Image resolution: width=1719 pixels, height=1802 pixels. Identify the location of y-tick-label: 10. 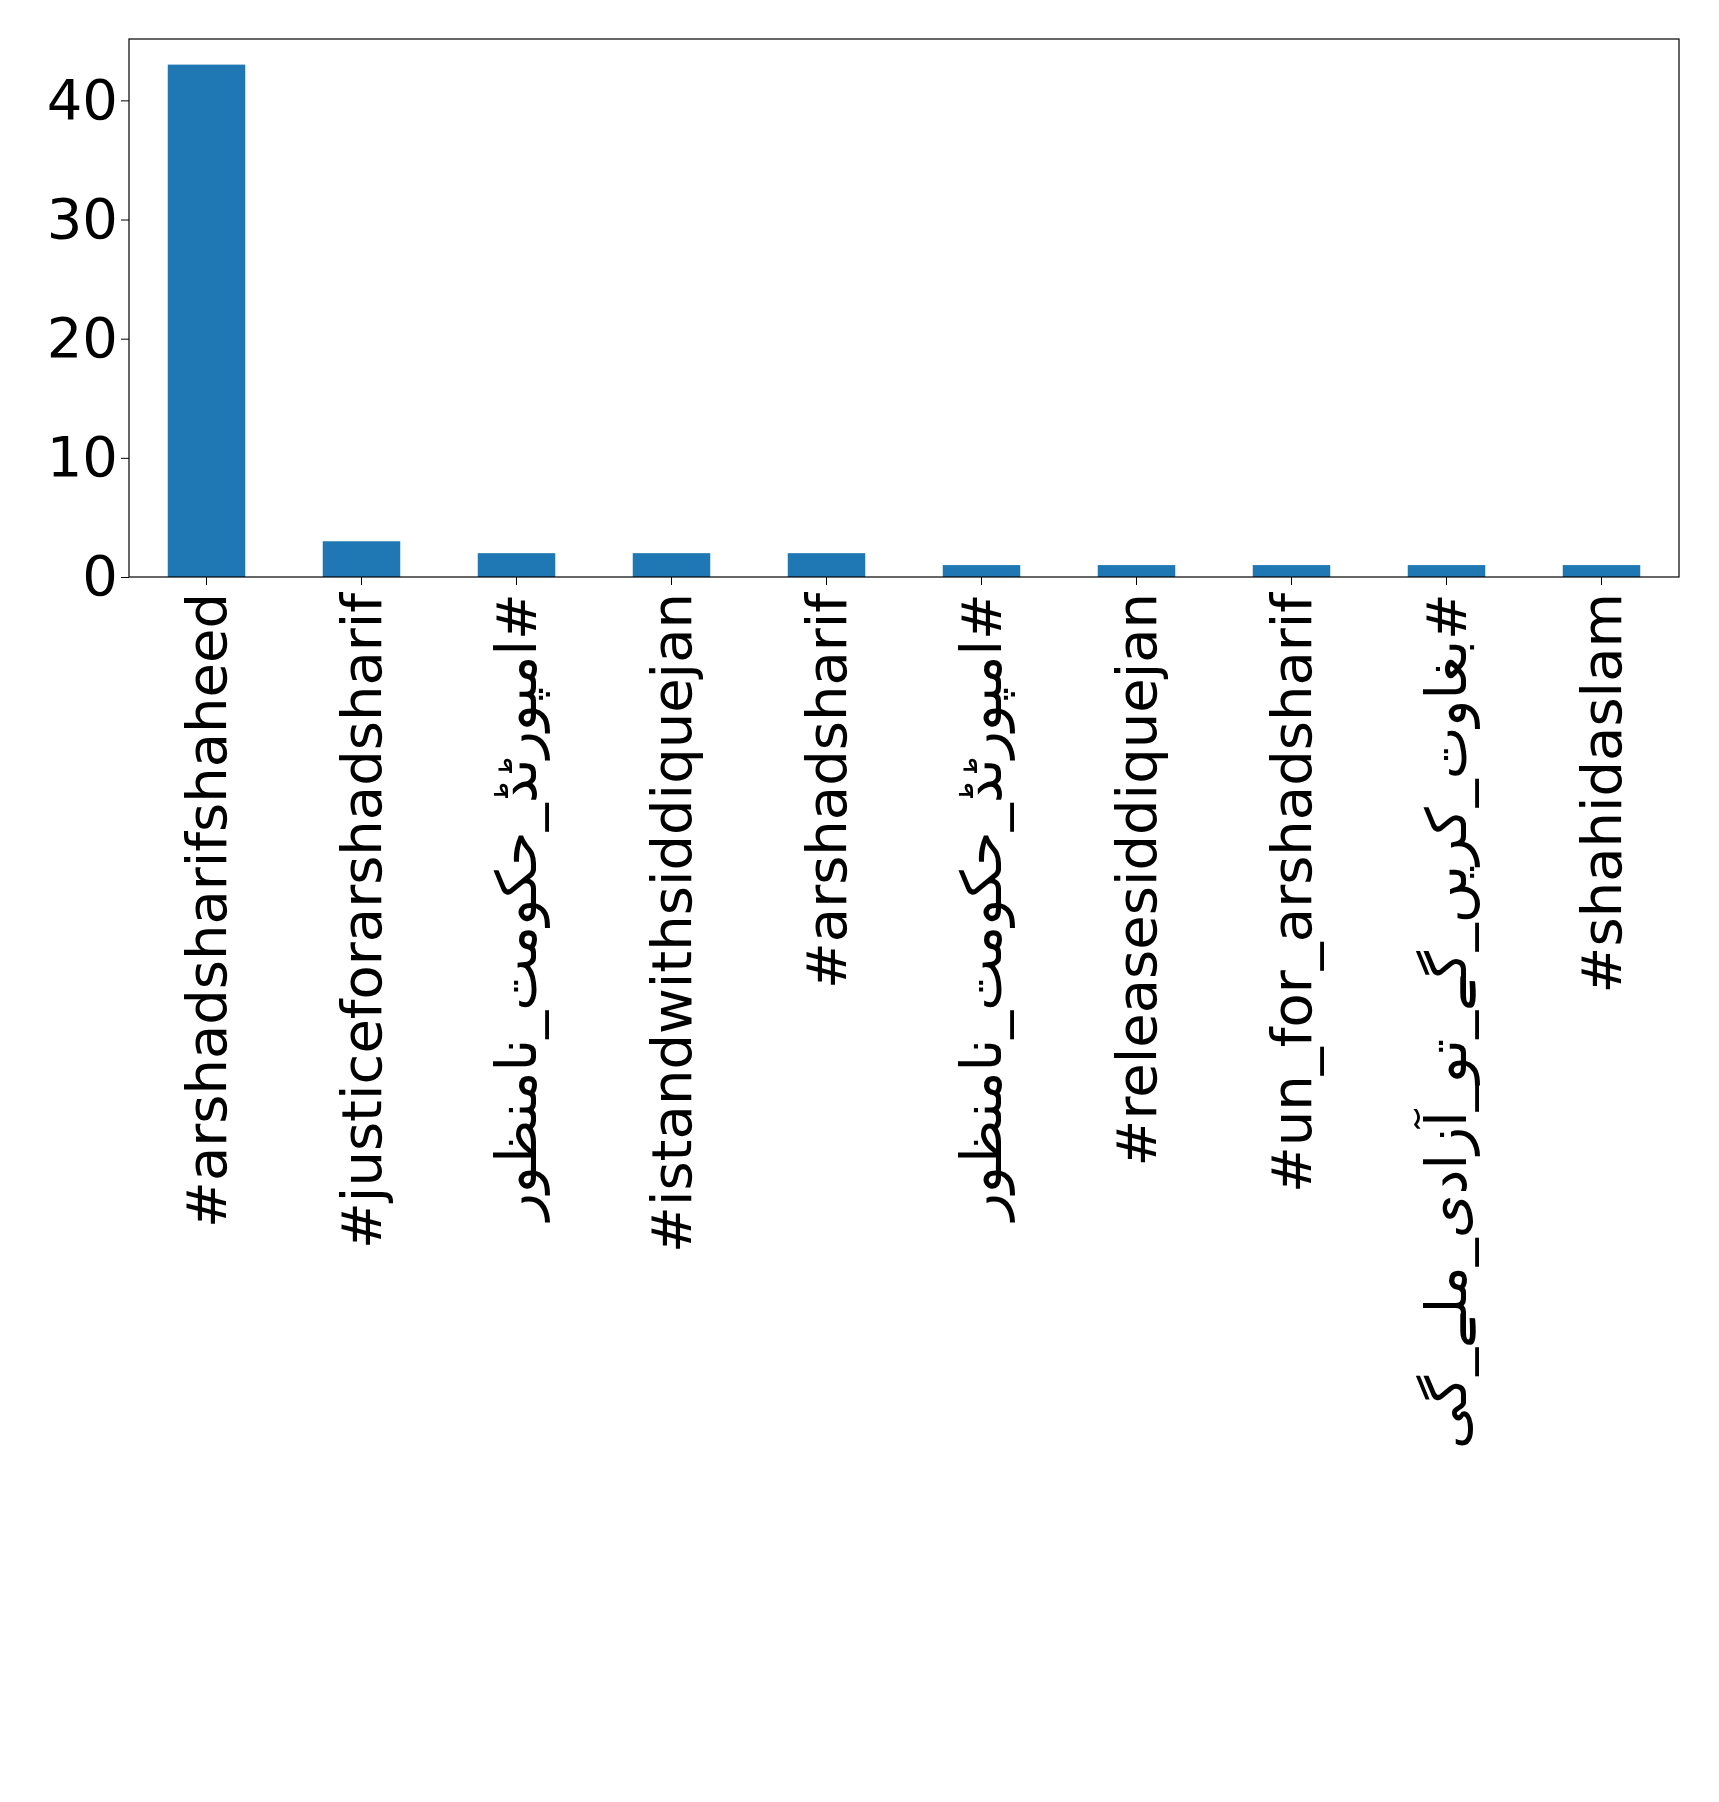
(82, 457).